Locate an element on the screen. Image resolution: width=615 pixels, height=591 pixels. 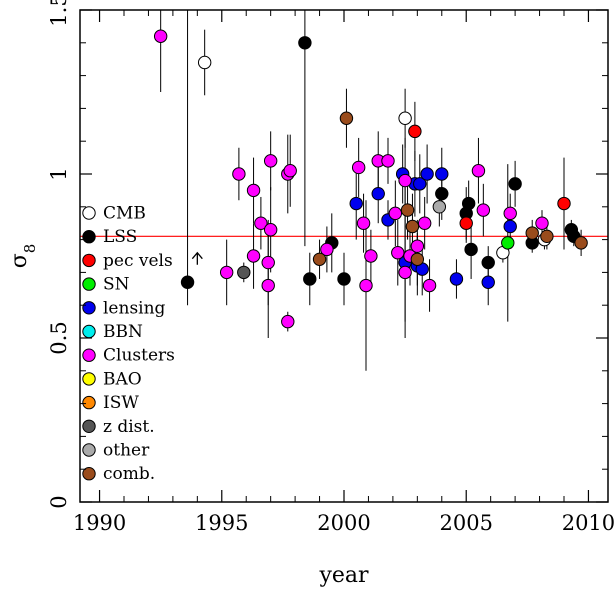
legend-label: BBN is located at coordinates (123, 332).